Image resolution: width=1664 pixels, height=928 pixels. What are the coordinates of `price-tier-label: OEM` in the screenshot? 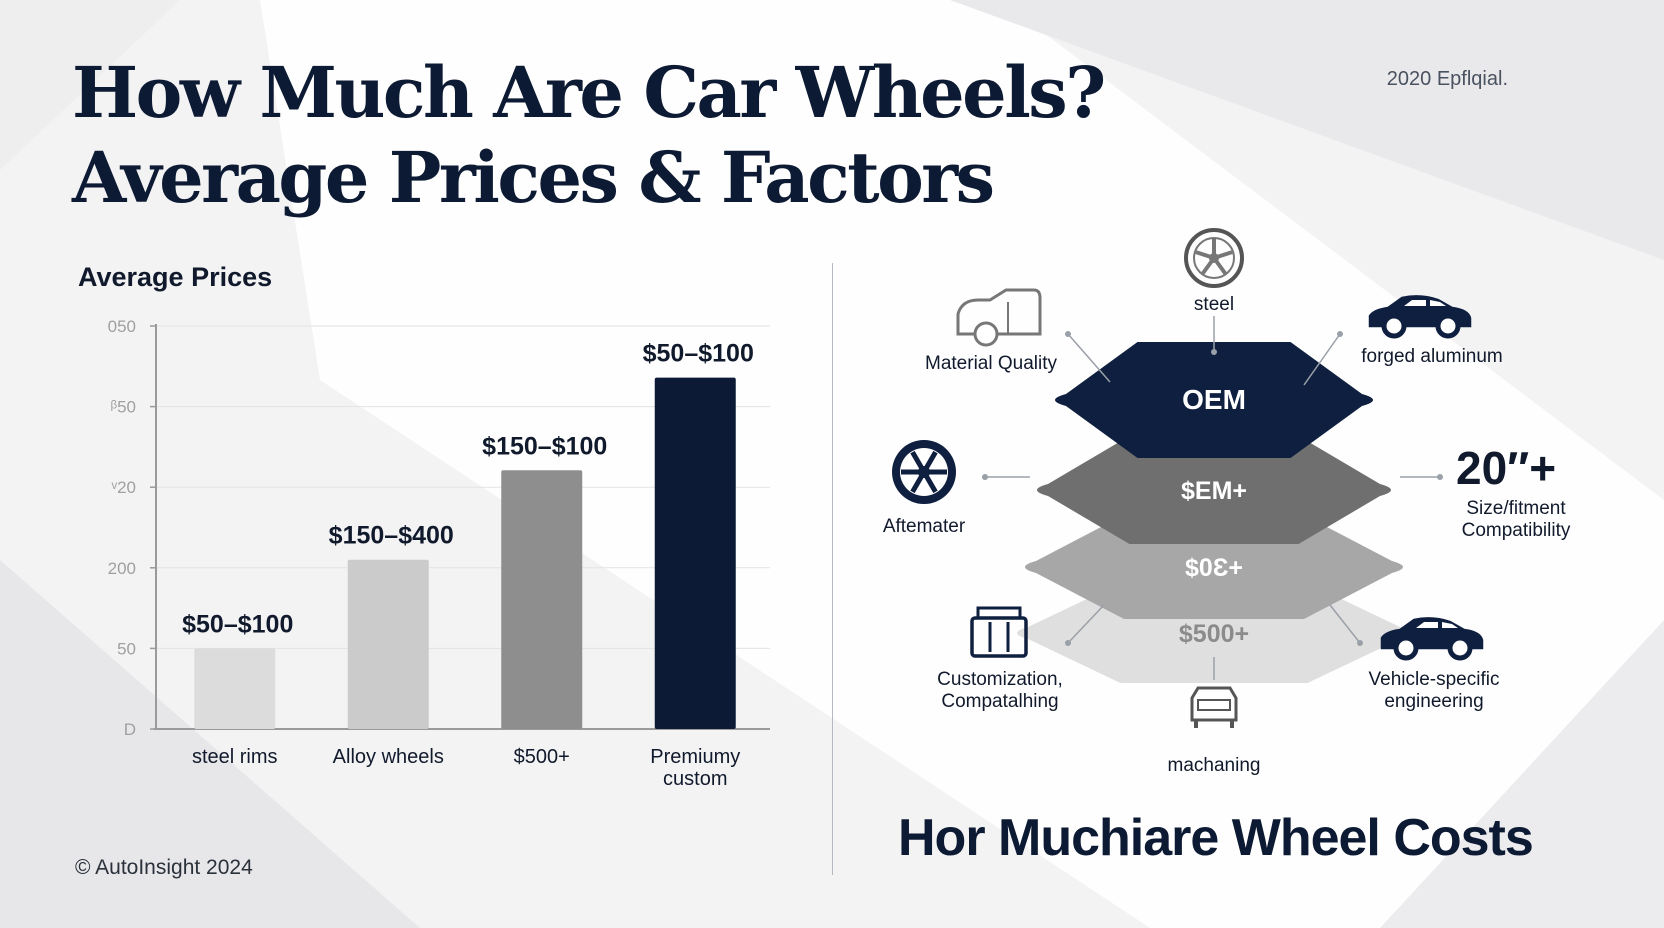 It's located at (1214, 399).